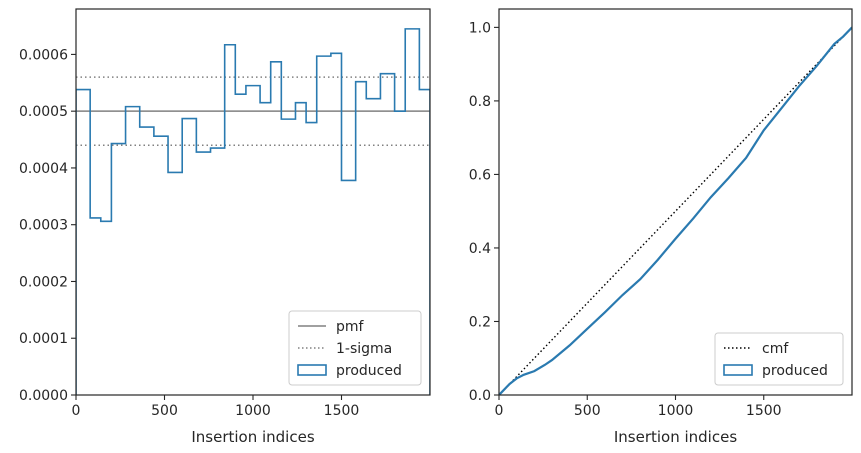  Describe the element at coordinates (480, 175) in the screenshot. I see `y-tick-label: 0.6` at that location.